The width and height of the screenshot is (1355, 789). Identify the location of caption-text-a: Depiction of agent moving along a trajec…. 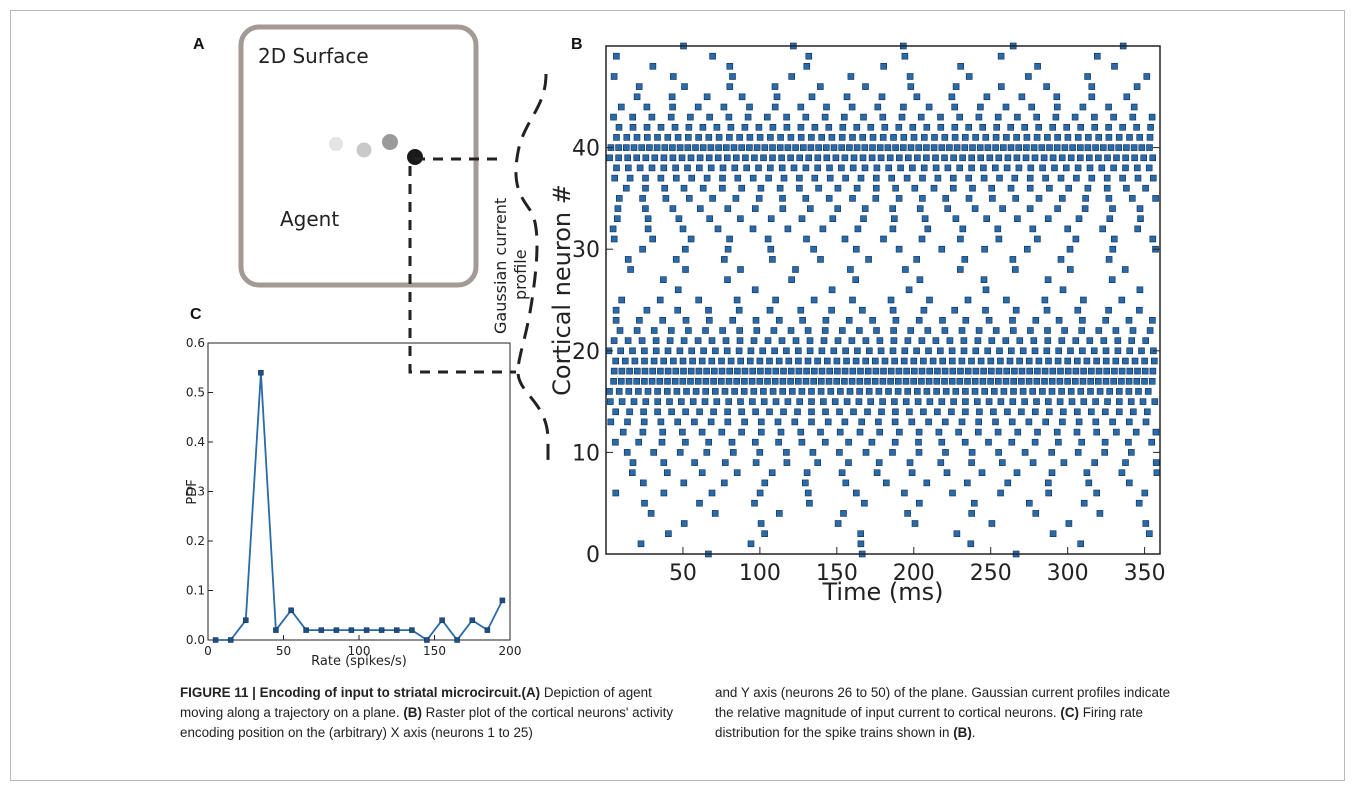
(416, 702).